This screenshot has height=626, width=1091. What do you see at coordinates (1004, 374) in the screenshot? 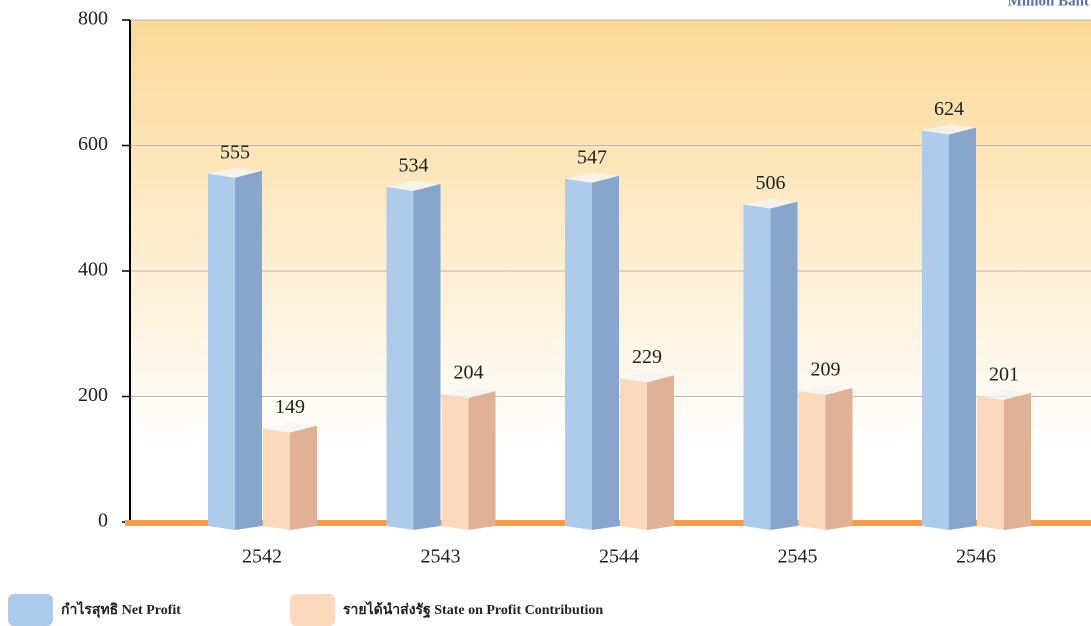
I see `value-label: 201` at bounding box center [1004, 374].